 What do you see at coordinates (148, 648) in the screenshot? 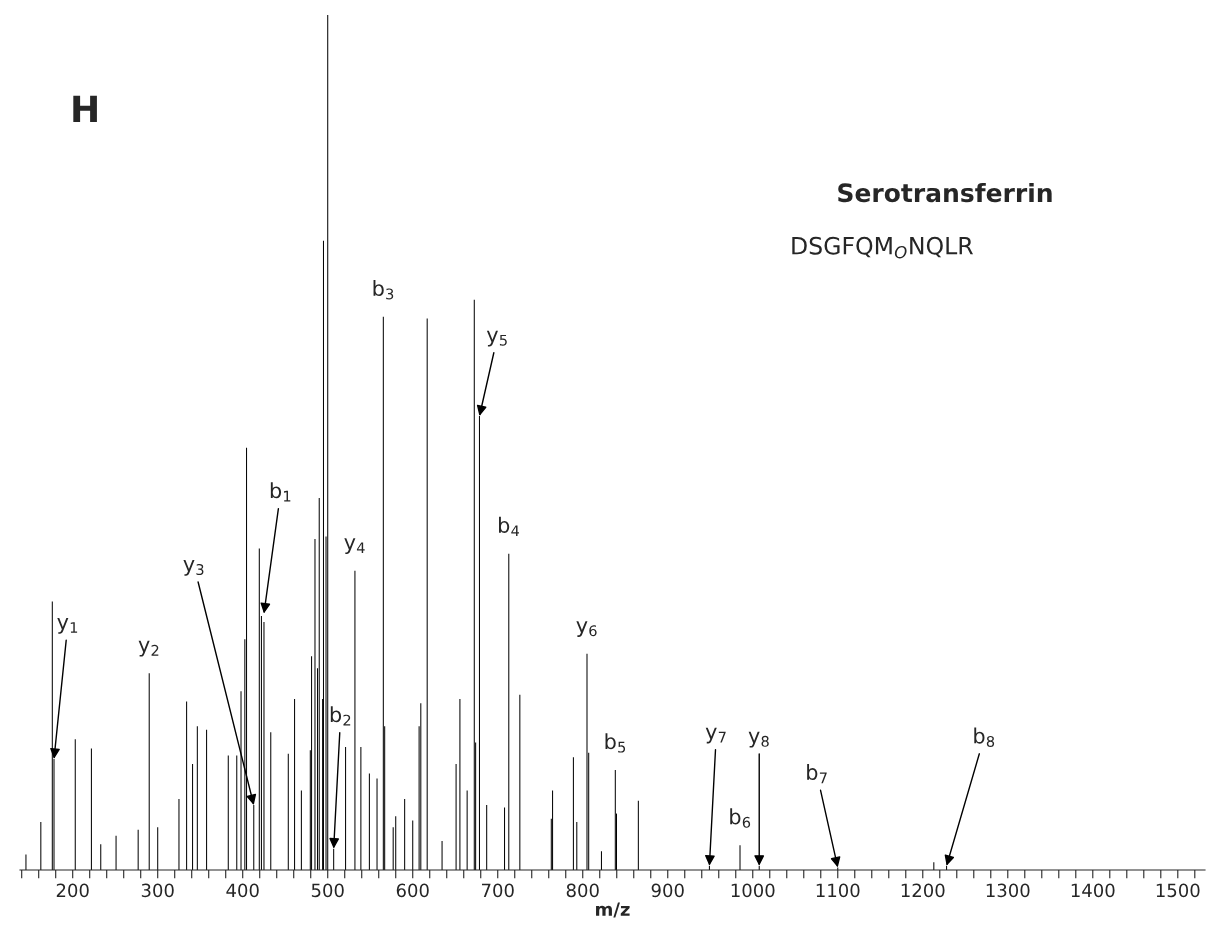
I see `annotation: y$_{2}$` at bounding box center [148, 648].